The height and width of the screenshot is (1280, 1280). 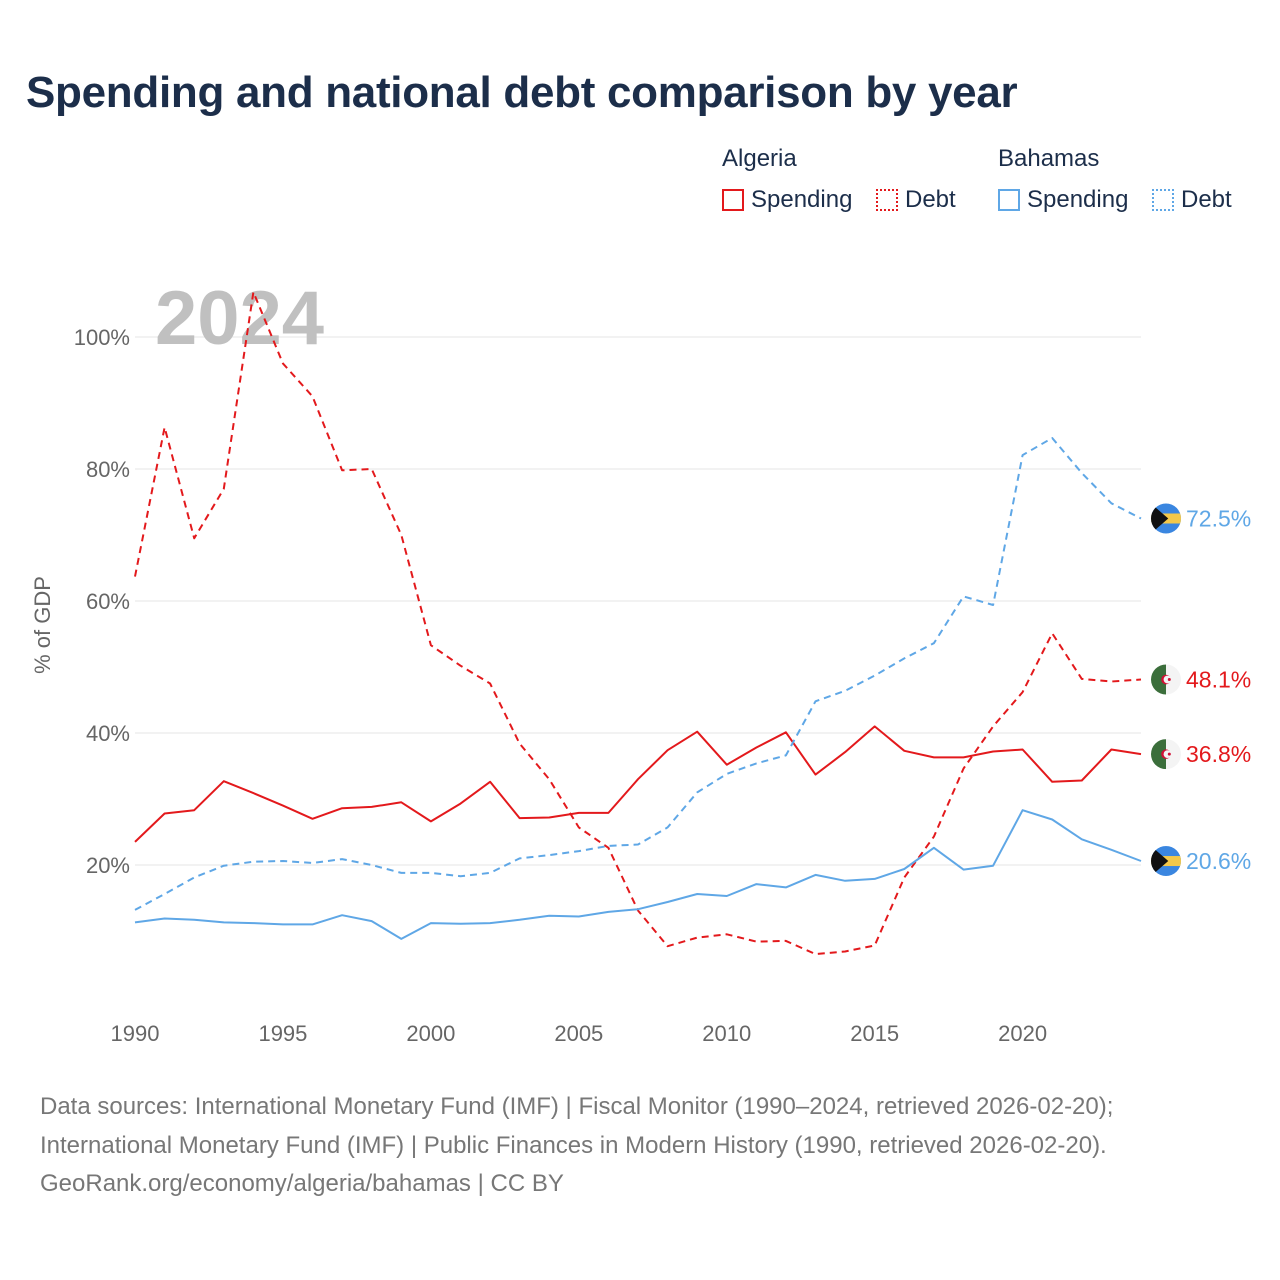 I want to click on x-tick-label: 2005, so click(x=578, y=1033).